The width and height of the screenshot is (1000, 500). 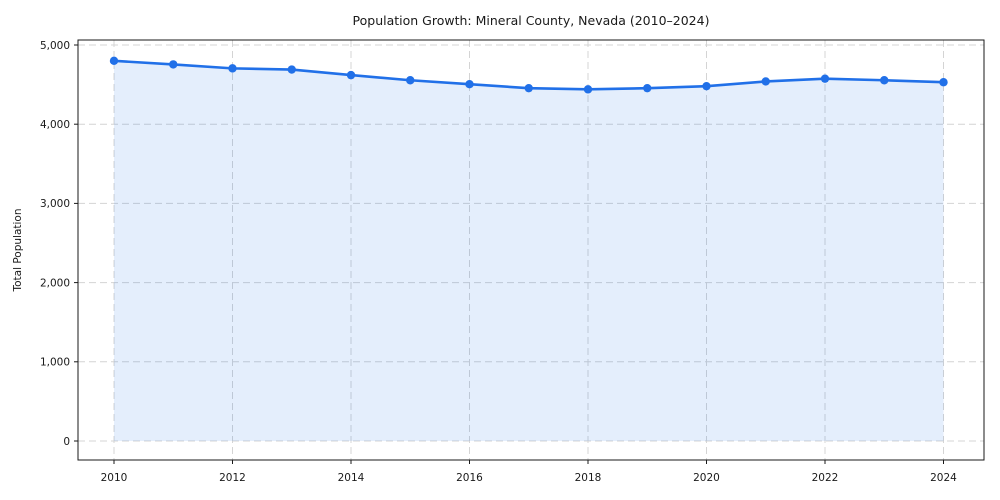 What do you see at coordinates (55, 46) in the screenshot?
I see `y-tick-label: 5,000` at bounding box center [55, 46].